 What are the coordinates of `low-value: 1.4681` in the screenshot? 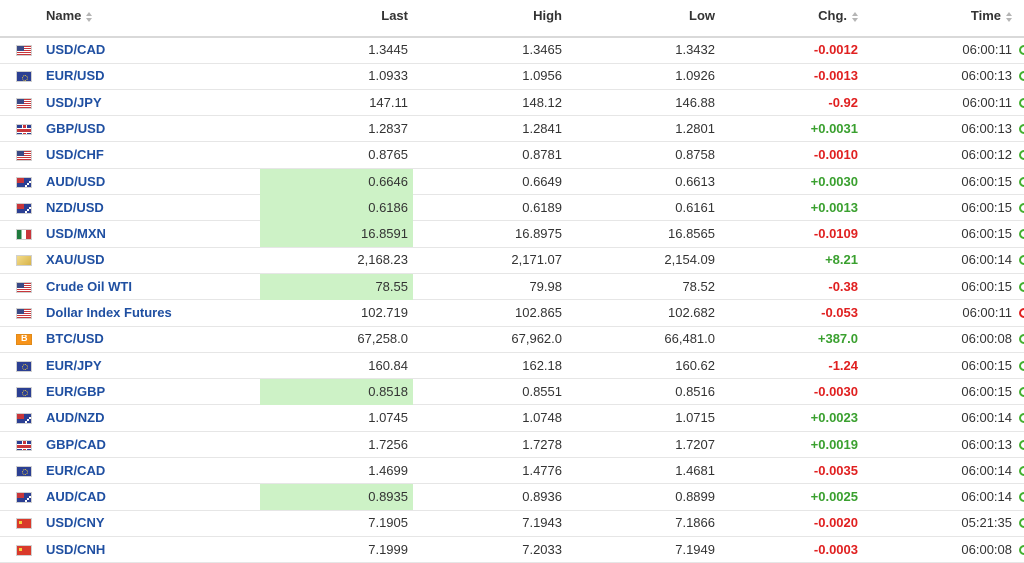 It's located at (695, 470).